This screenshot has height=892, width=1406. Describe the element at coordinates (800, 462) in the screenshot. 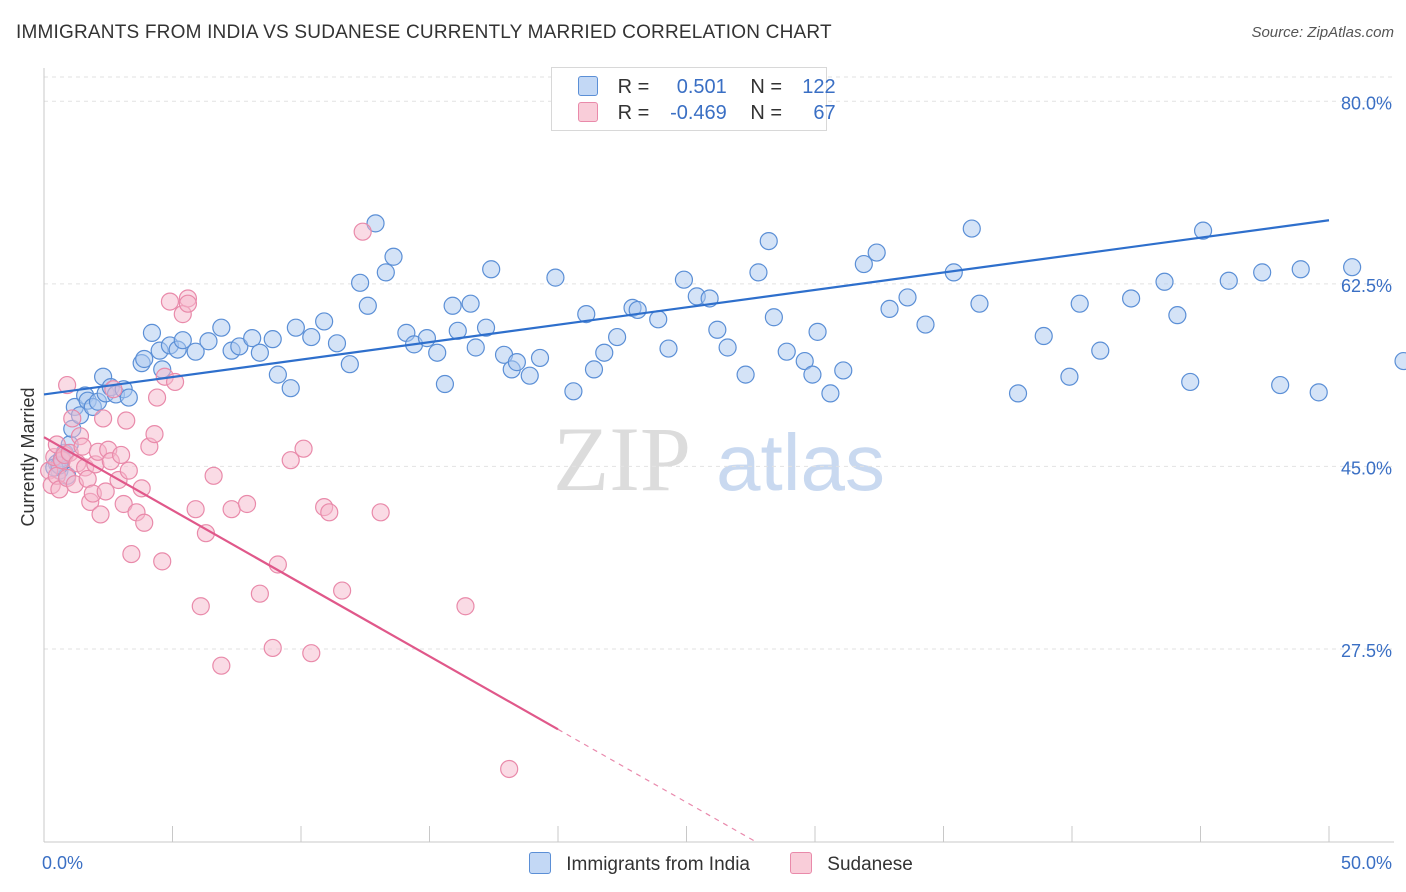

I see `watermark-atlas: atlas` at that location.